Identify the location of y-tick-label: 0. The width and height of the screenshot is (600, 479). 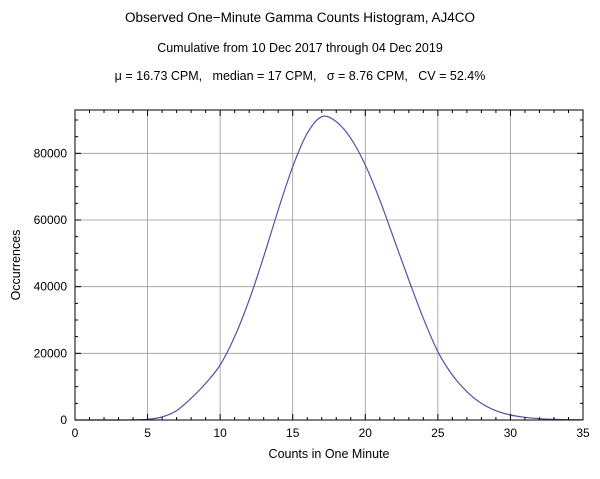
(63, 420).